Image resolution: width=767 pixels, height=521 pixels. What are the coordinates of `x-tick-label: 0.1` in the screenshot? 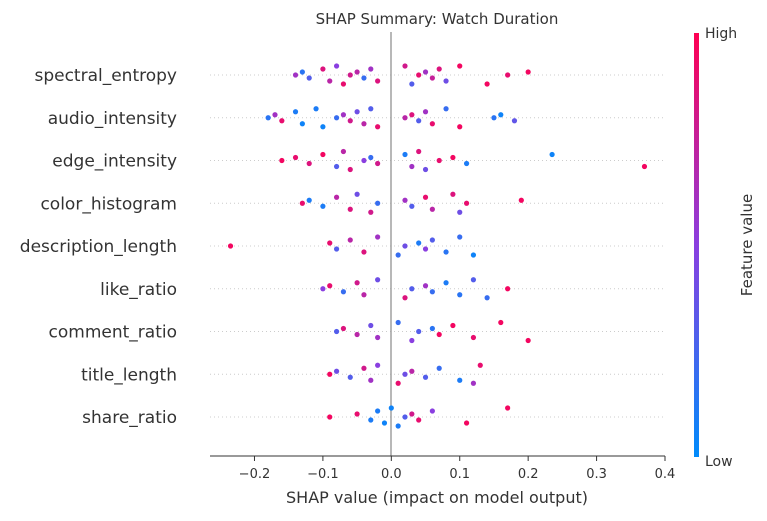 It's located at (459, 474).